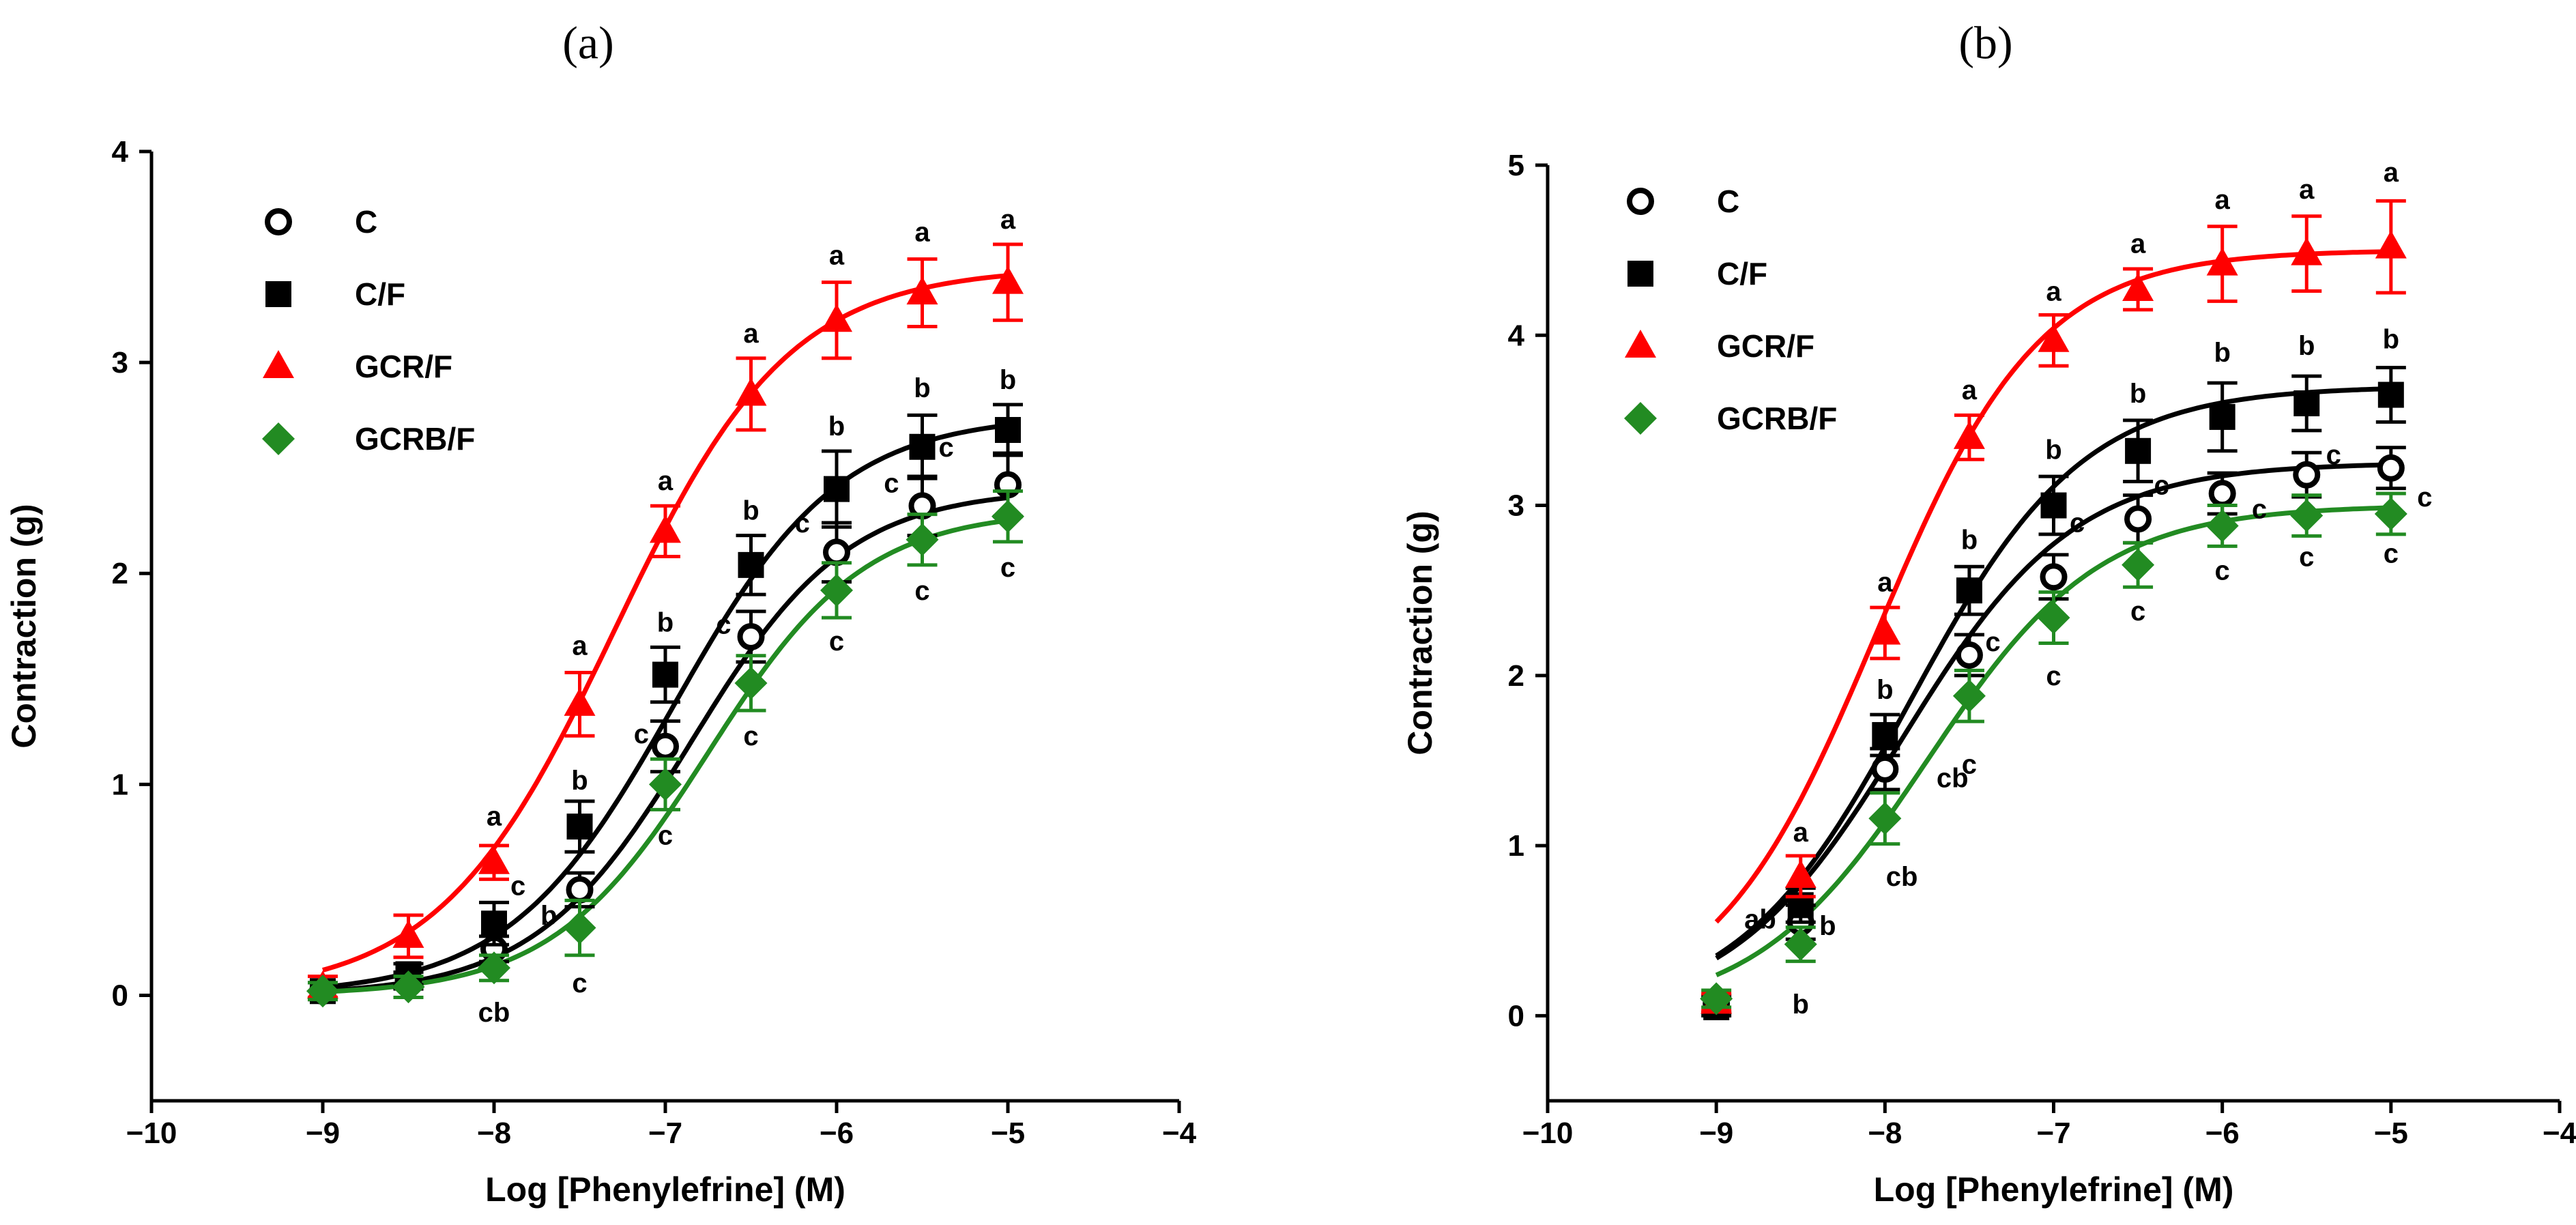  What do you see at coordinates (1516, 166) in the screenshot?
I see `y-tick-label: 5` at bounding box center [1516, 166].